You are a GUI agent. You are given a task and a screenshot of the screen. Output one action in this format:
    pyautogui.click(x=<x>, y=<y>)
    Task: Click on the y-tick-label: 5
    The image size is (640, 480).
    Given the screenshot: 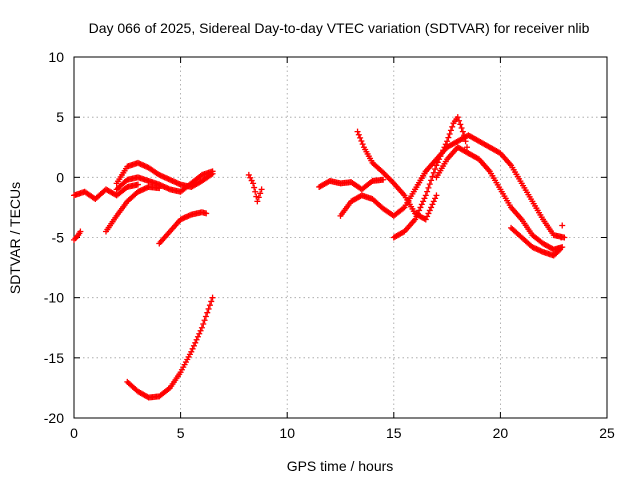 What is the action you would take?
    pyautogui.click(x=60, y=117)
    